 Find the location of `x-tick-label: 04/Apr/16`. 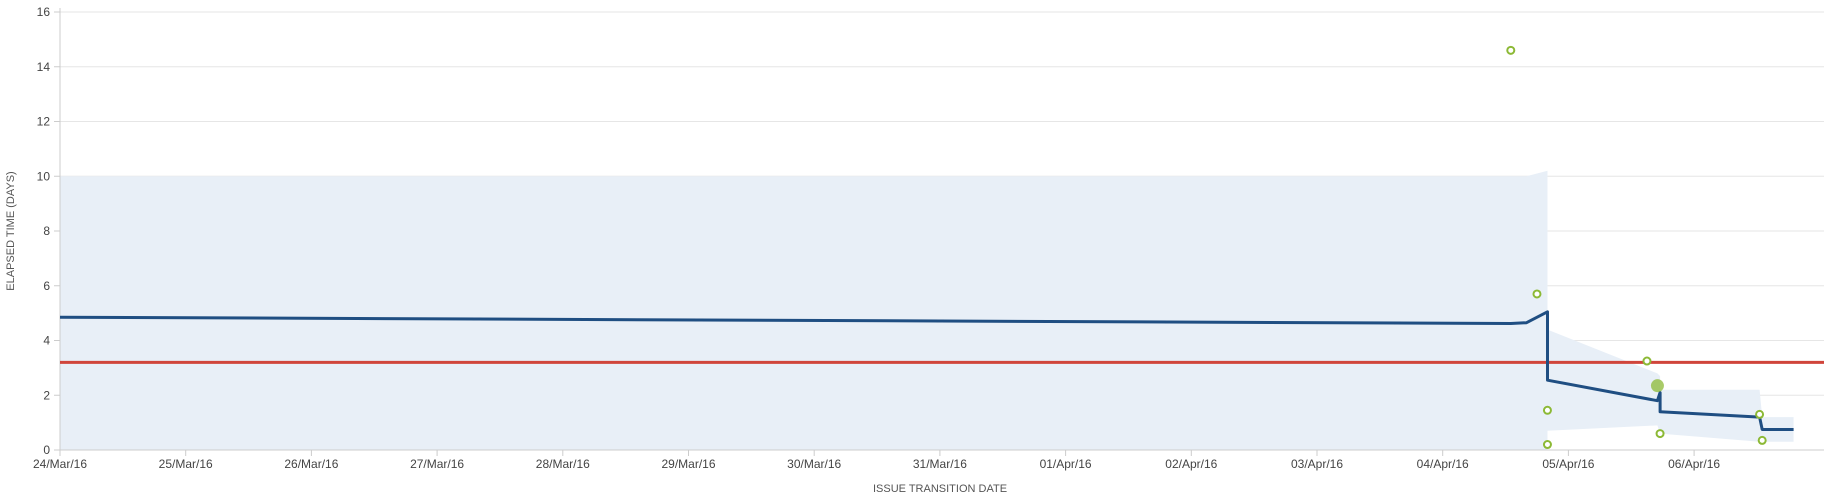

x-tick-label: 04/Apr/16 is located at coordinates (1443, 464).